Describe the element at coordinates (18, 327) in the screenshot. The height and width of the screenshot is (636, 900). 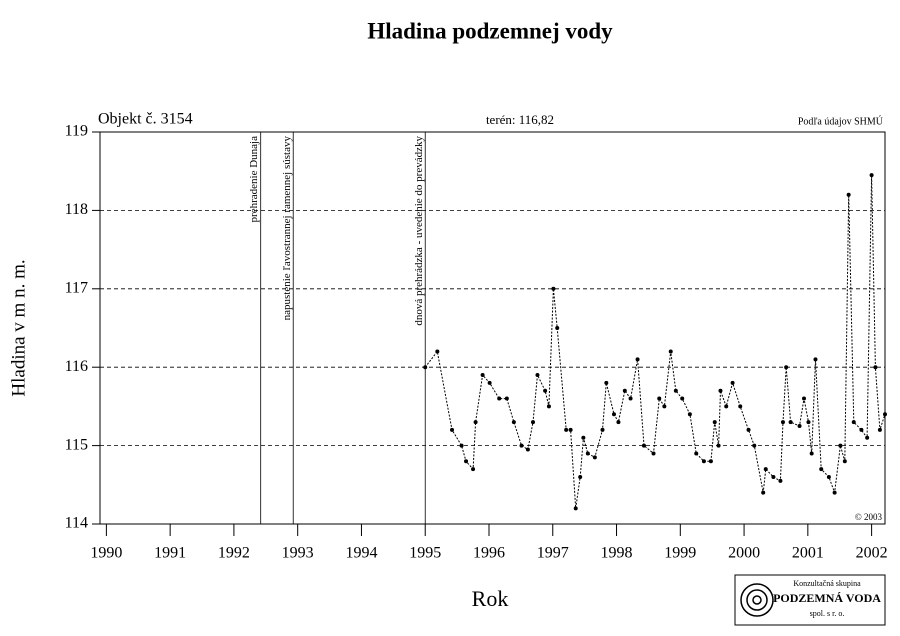
I see `y-axis-title: Hladina v m n. m.` at that location.